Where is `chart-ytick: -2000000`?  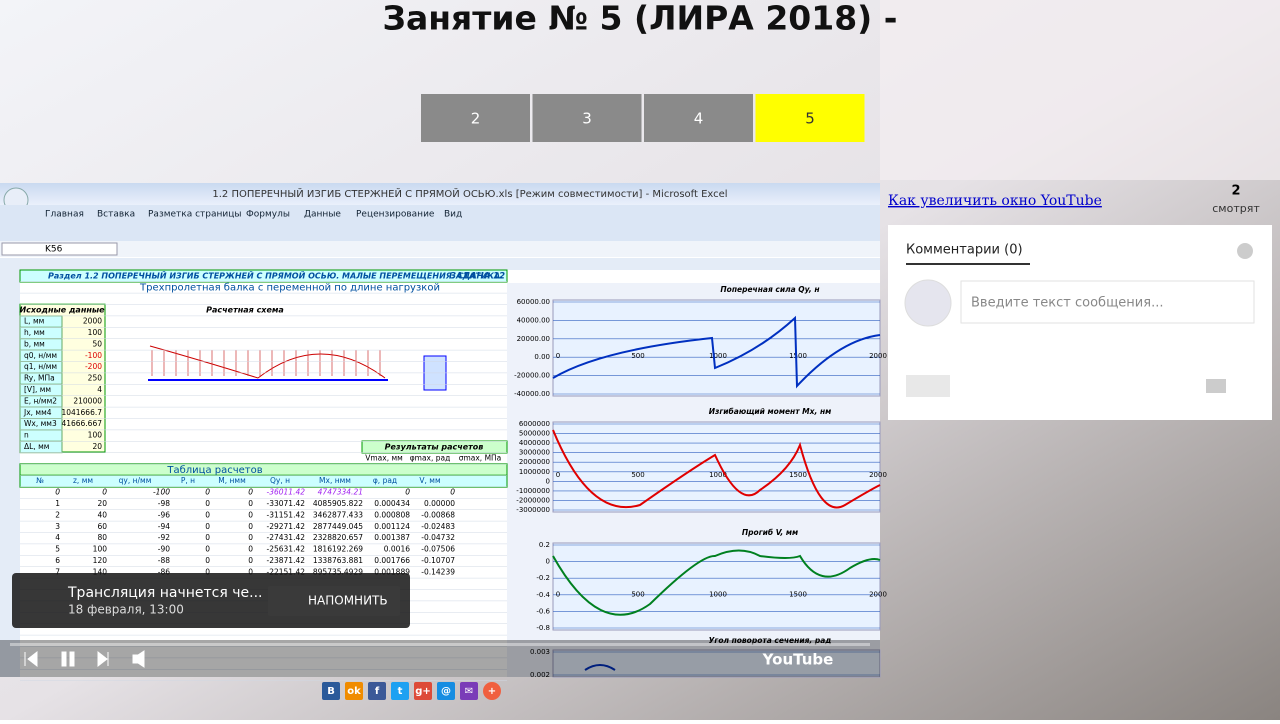 chart-ytick: -2000000 is located at coordinates (533, 500).